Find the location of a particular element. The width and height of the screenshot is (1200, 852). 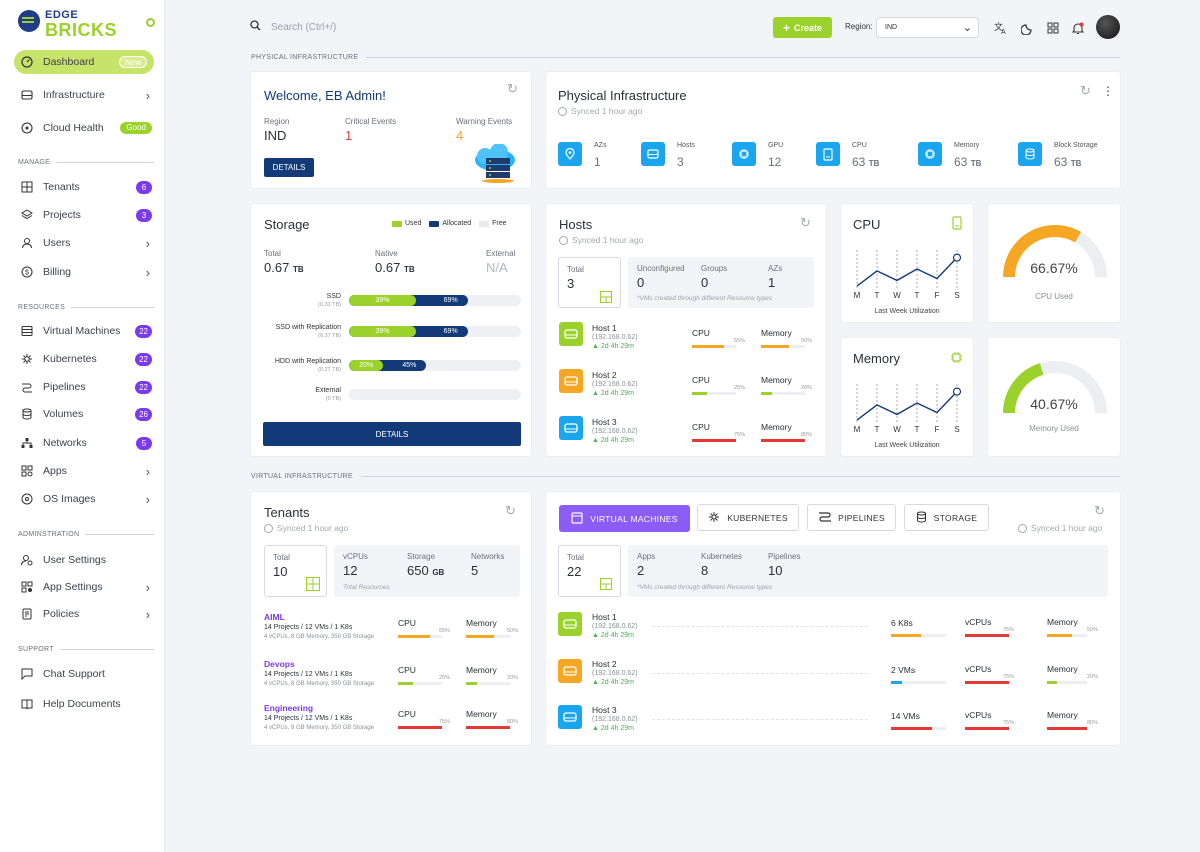

azs-value: 1 is located at coordinates (772, 282).